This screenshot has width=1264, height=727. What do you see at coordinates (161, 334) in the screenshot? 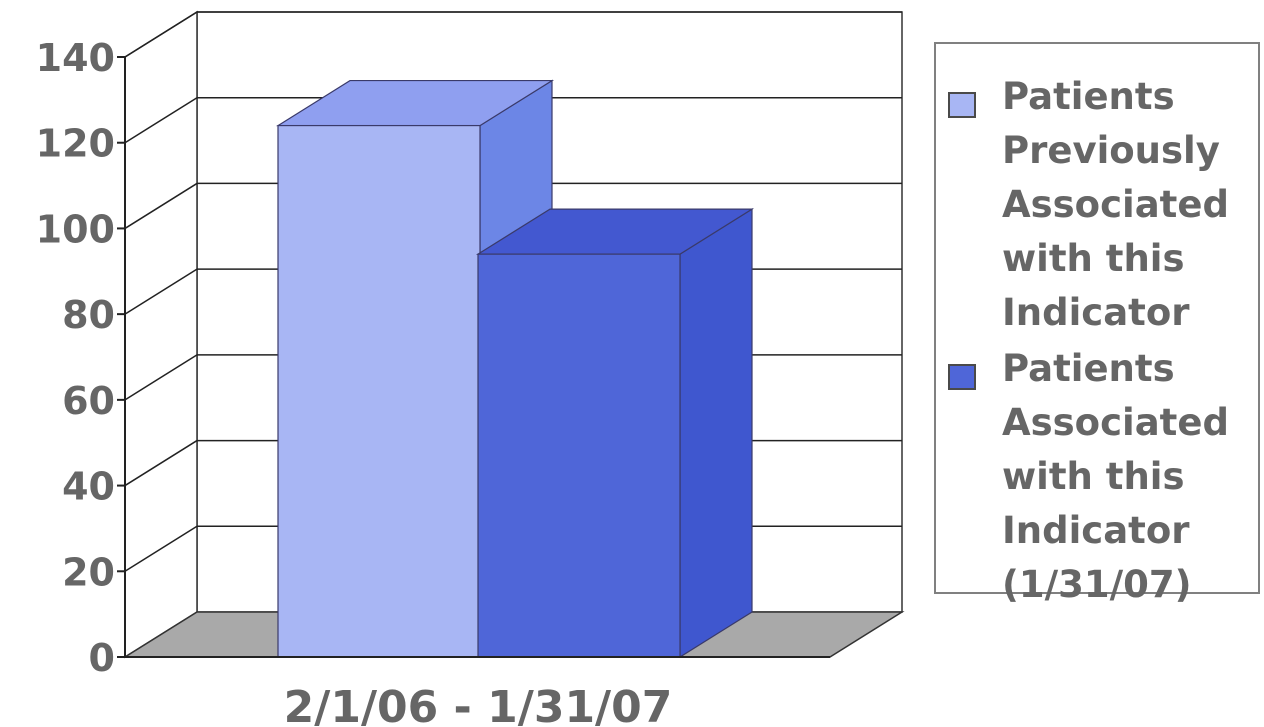
I see `side-wall` at bounding box center [161, 334].